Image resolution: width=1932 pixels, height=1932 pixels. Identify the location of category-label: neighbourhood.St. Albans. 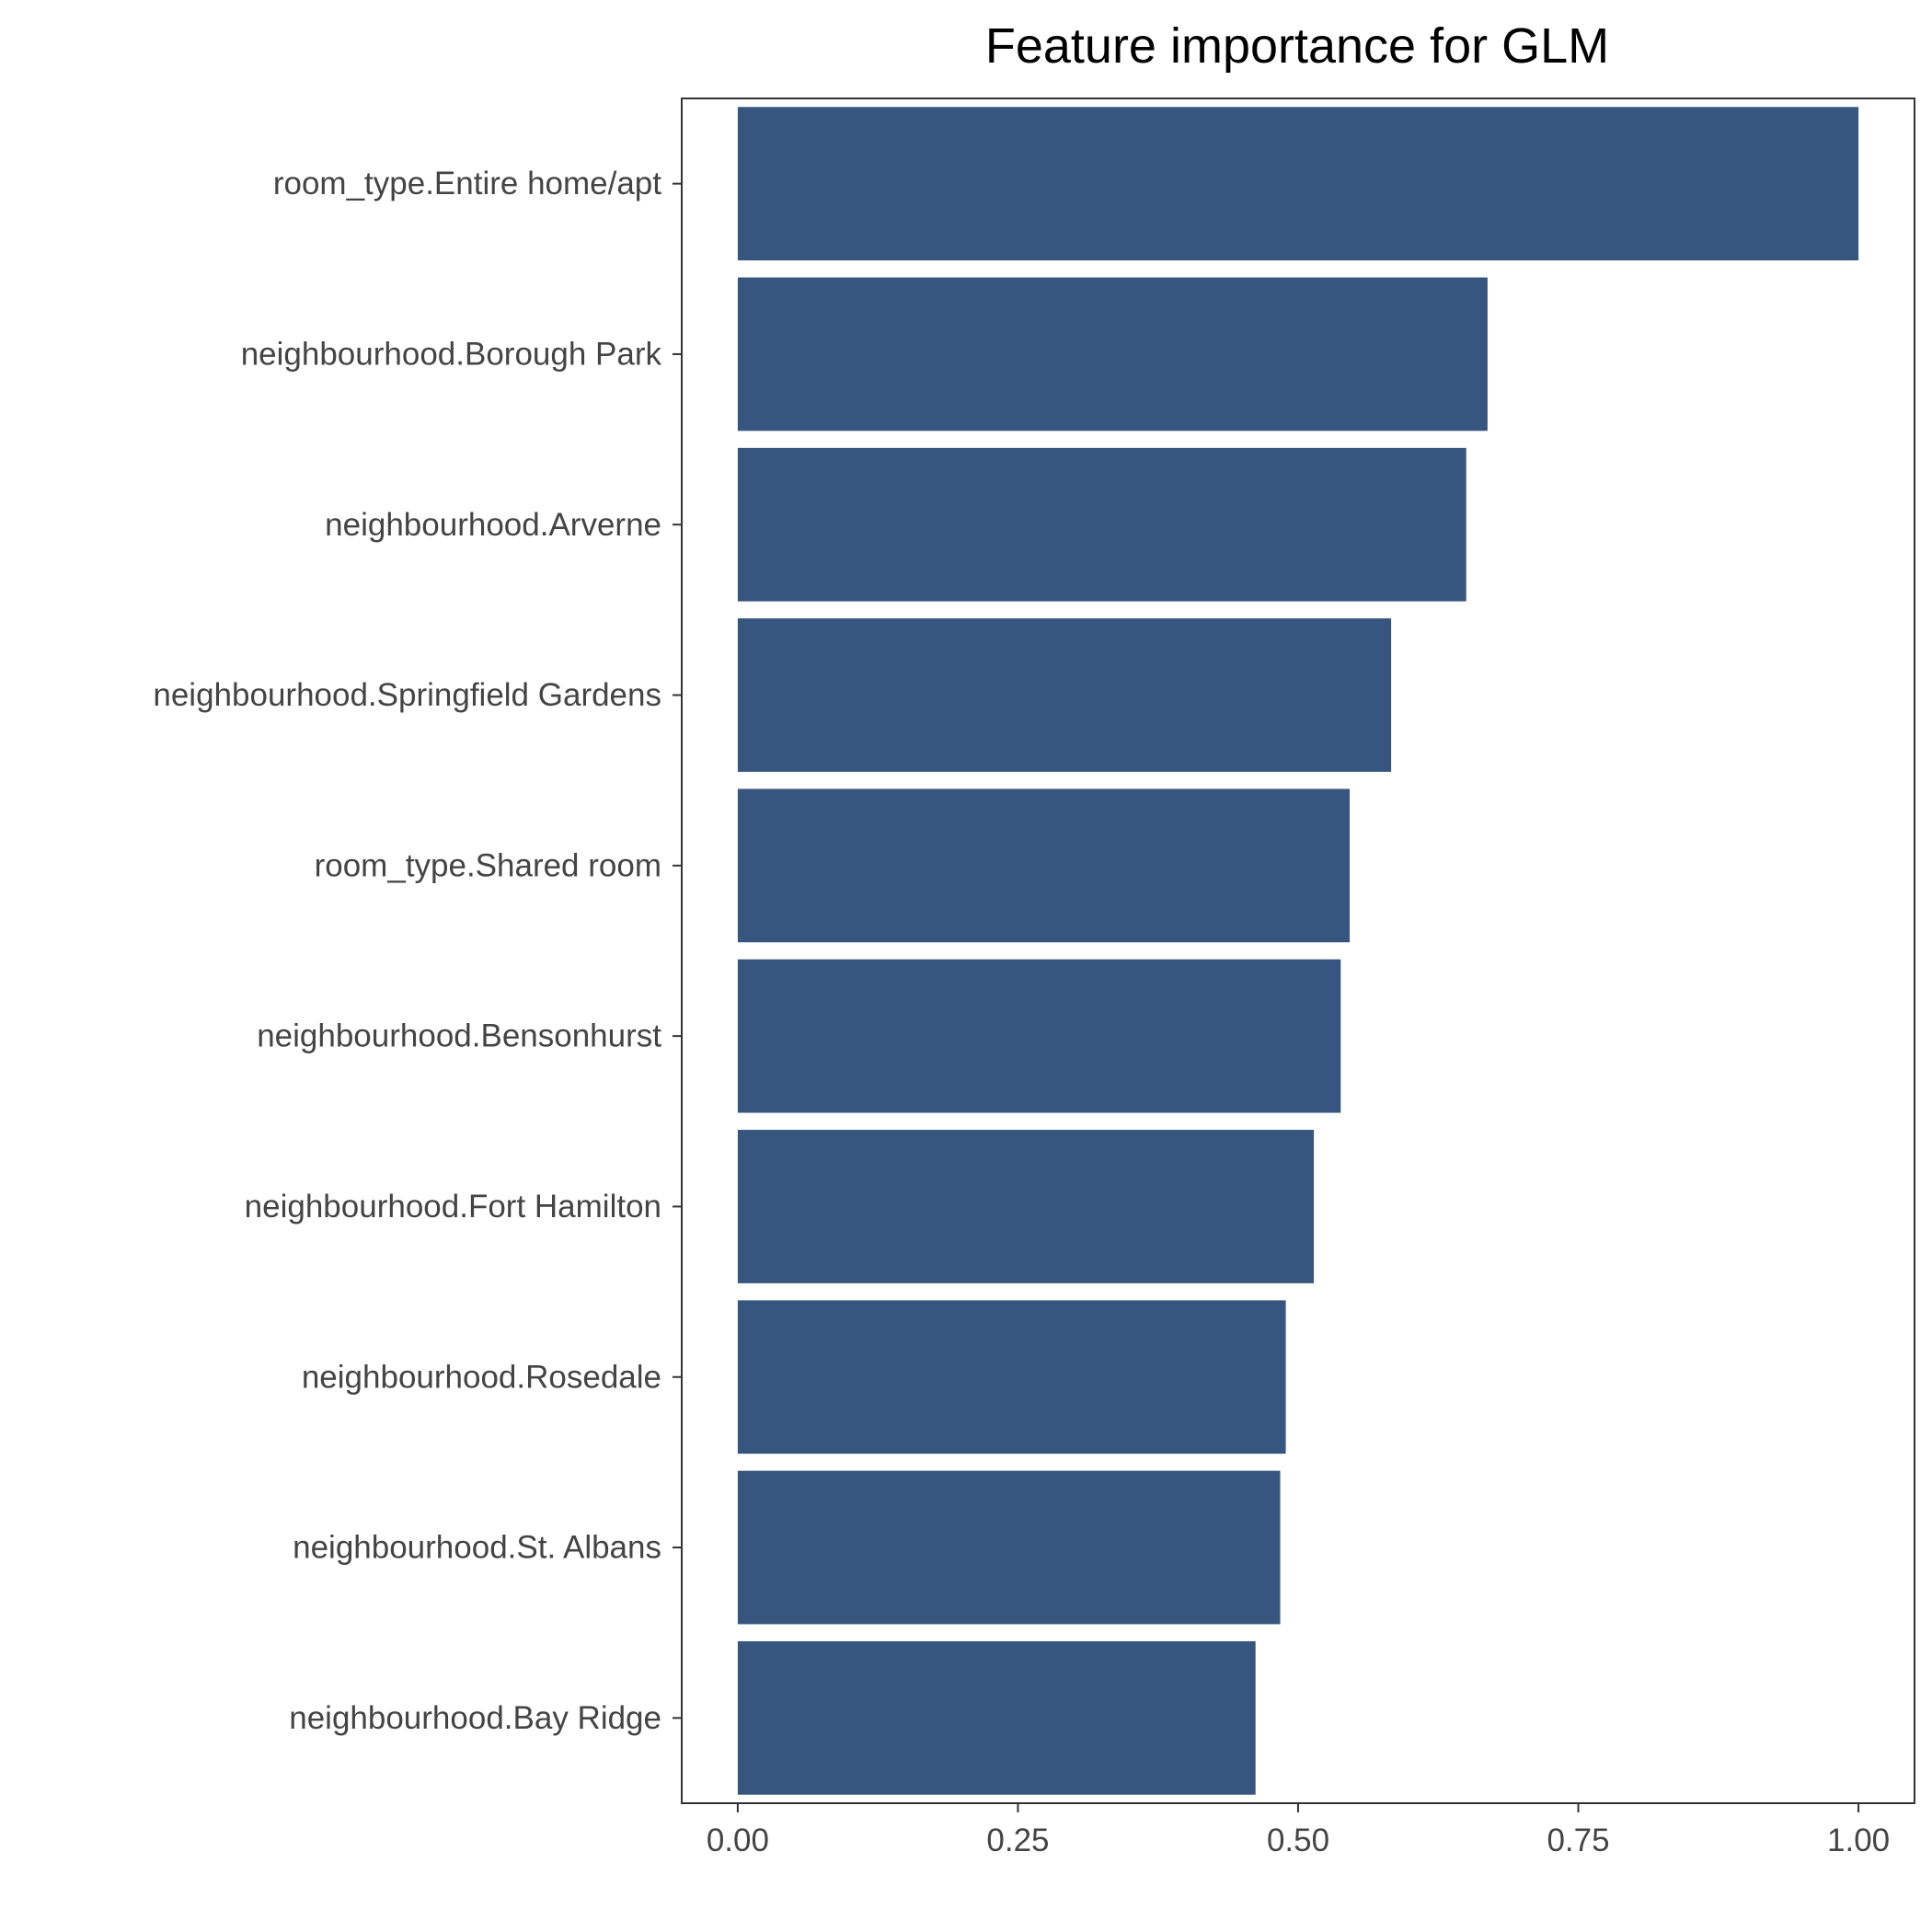
(477, 1548).